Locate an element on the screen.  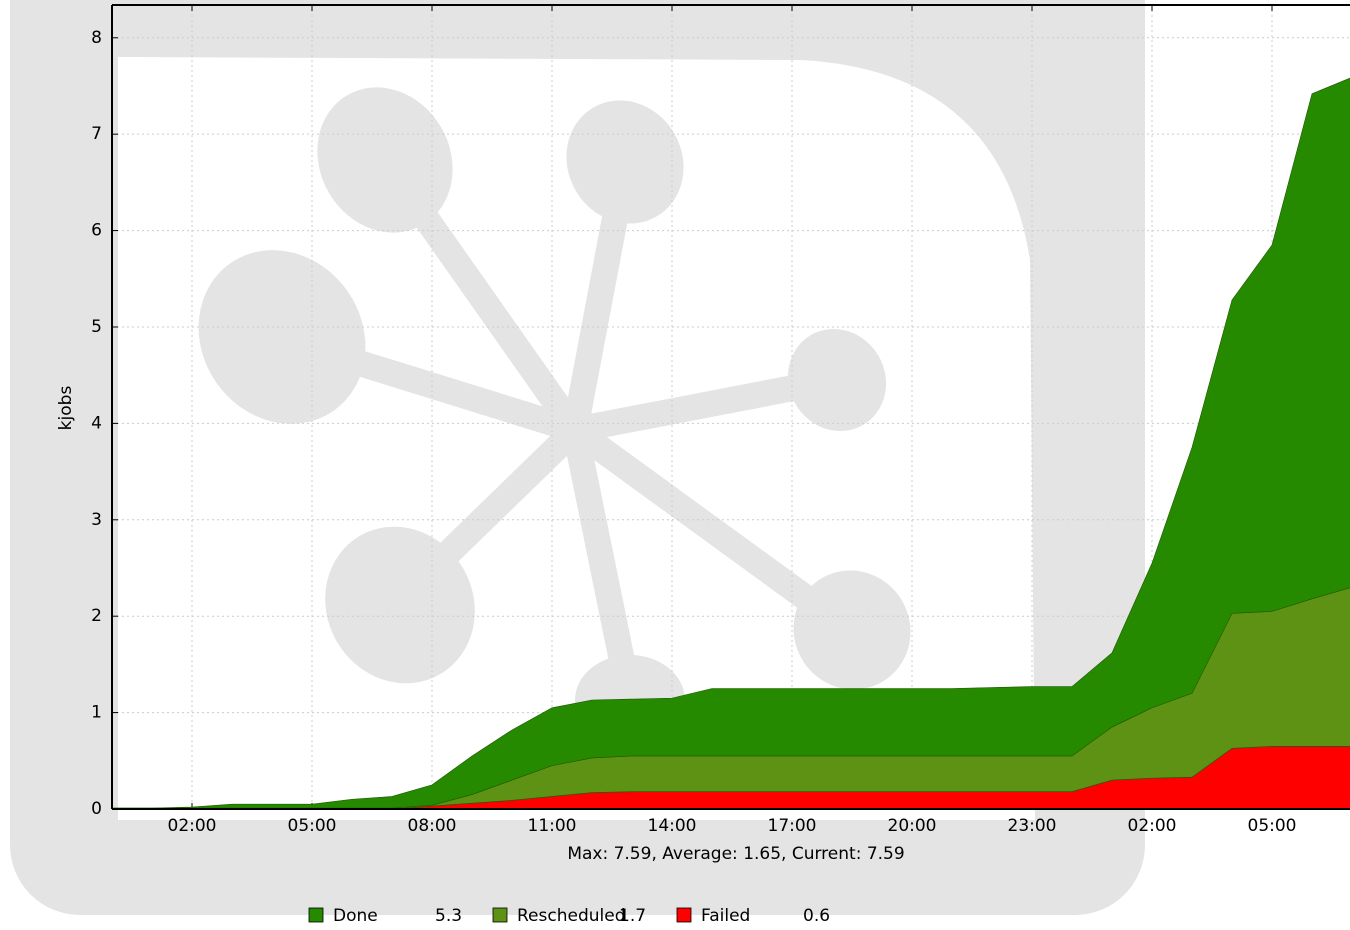
x-tick-label: 23:00 is located at coordinates (1032, 826).